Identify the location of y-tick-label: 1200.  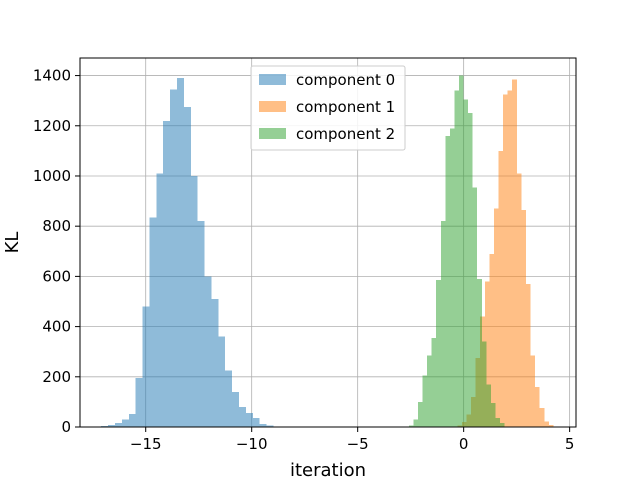
(52, 126).